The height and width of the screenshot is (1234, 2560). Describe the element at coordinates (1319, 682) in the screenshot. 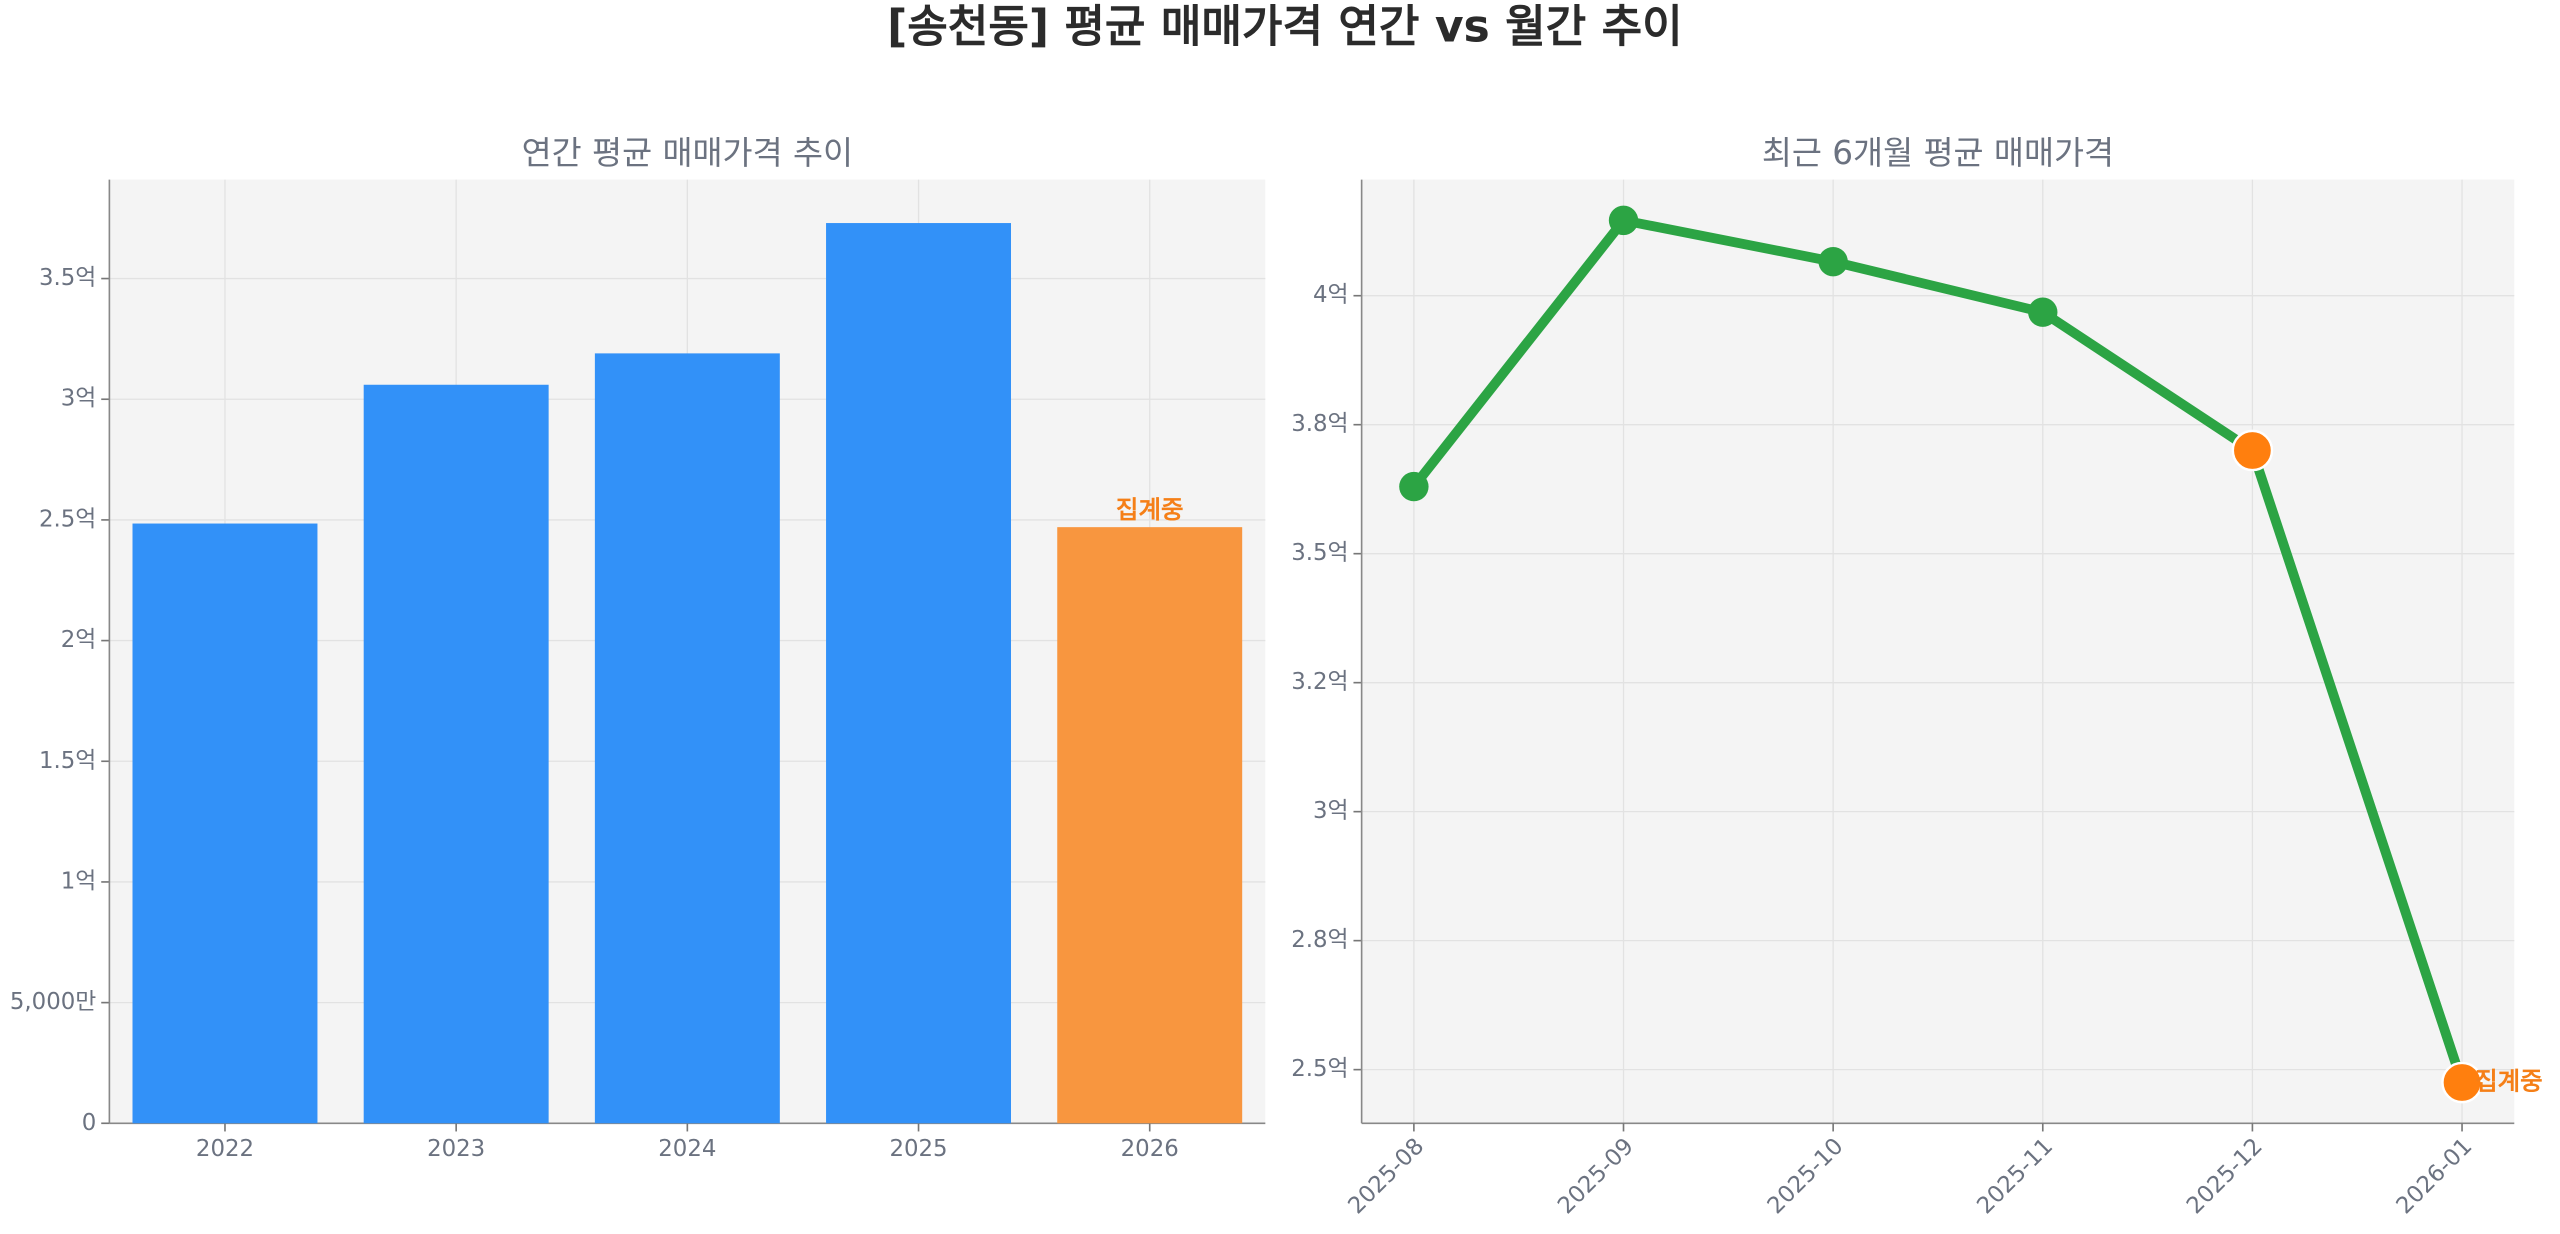

I see `y-tick-label: 3.2억` at that location.